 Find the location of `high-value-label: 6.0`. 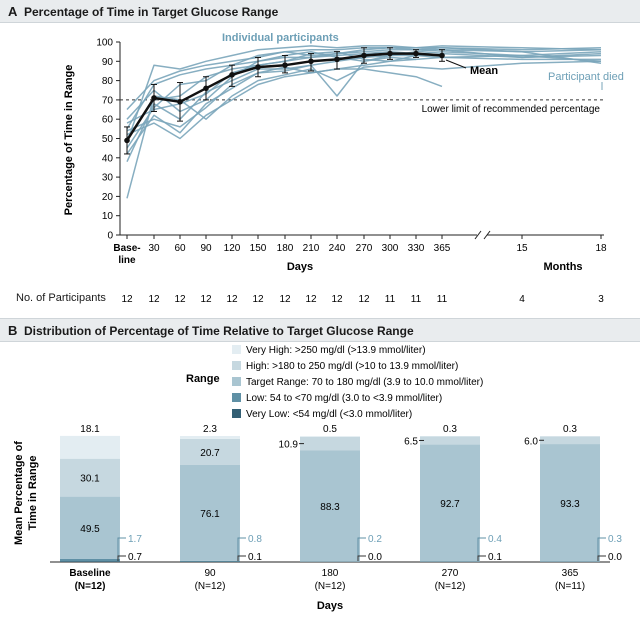

high-value-label: 6.0 is located at coordinates (531, 441).